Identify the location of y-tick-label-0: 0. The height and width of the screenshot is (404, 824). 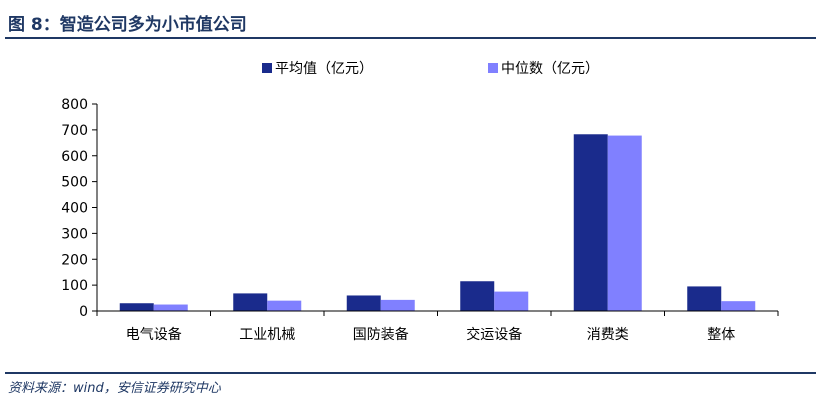
(83, 312).